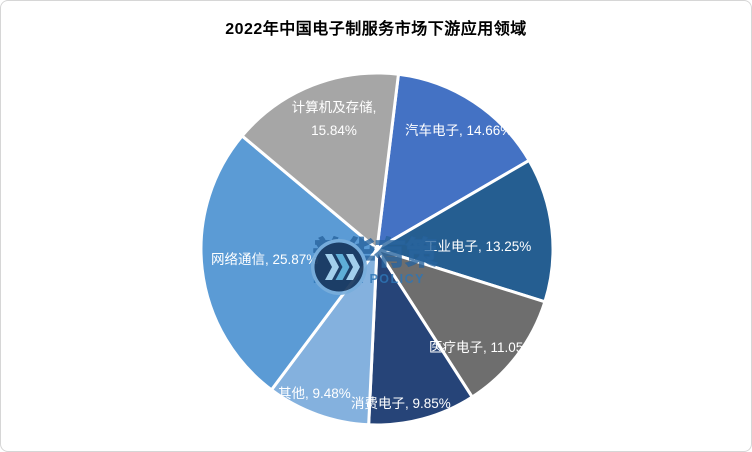  Describe the element at coordinates (482, 347) in the screenshot. I see `pie-slice-label: 医疗电子, 11.05%` at that location.